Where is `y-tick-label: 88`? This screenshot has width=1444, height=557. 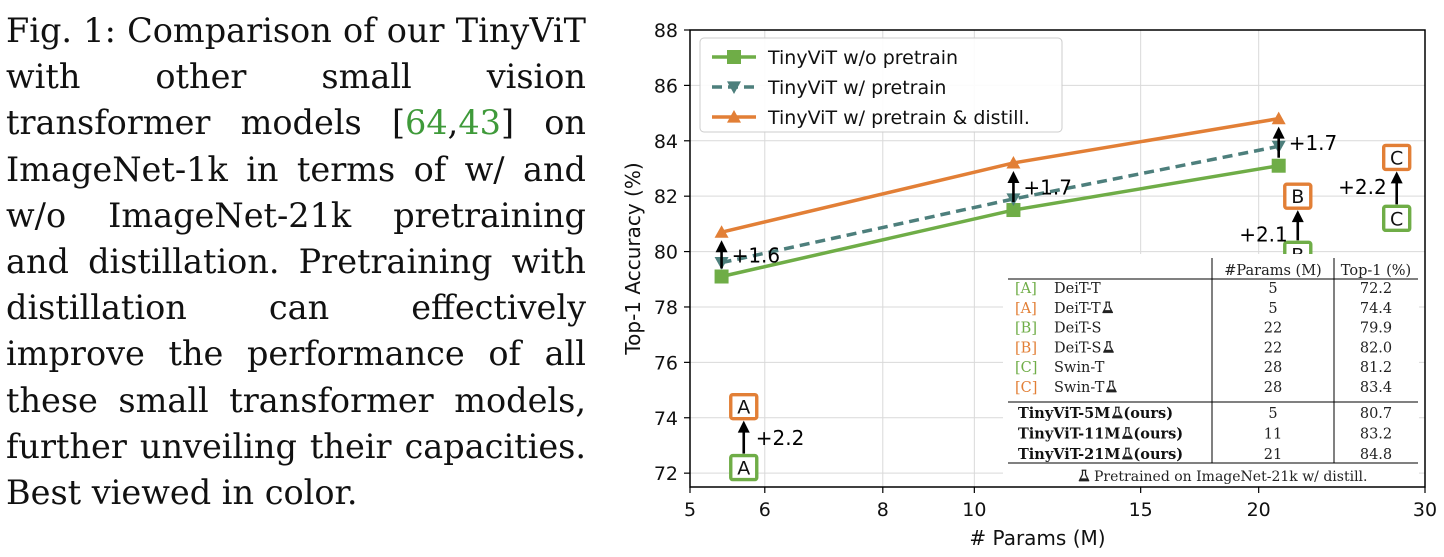 y-tick-label: 88 is located at coordinates (666, 31).